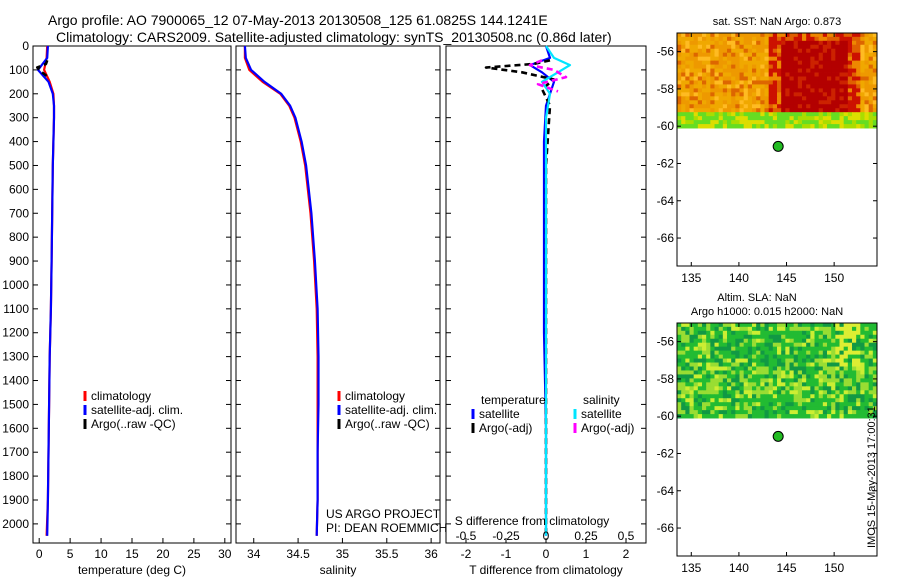 The image size is (900, 580). What do you see at coordinates (777, 80) in the screenshot?
I see `heatmap-cells` at bounding box center [777, 80].